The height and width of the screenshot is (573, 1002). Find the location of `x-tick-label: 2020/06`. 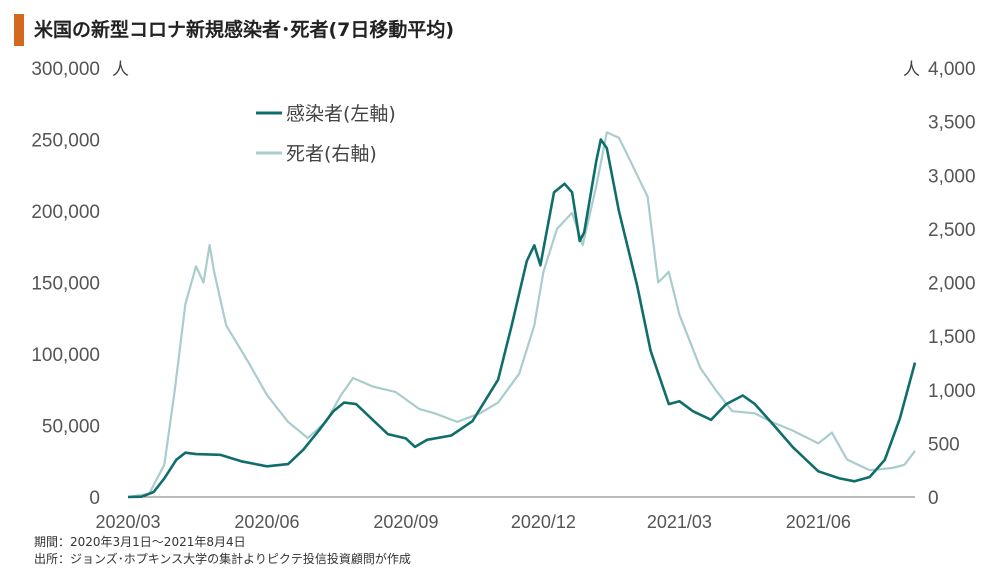

x-tick-label: 2020/06 is located at coordinates (266, 522).